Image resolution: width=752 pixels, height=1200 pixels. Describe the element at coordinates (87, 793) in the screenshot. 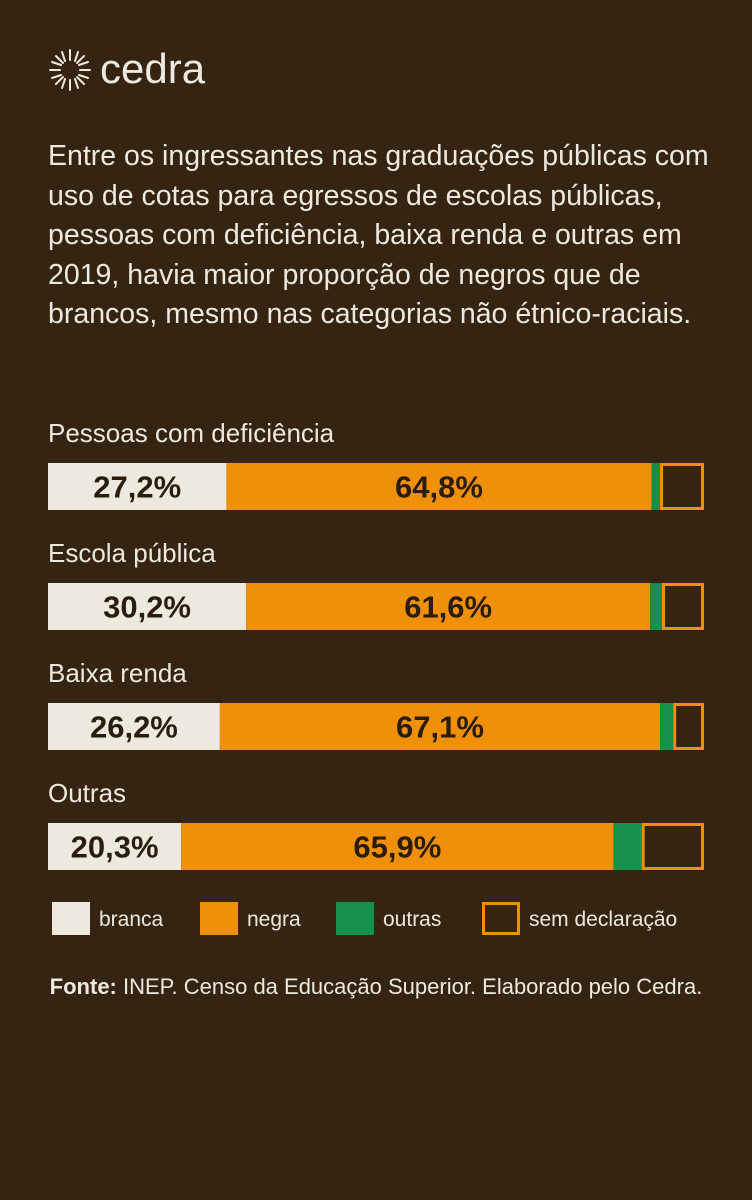

I see `category-label: Outras` at that location.